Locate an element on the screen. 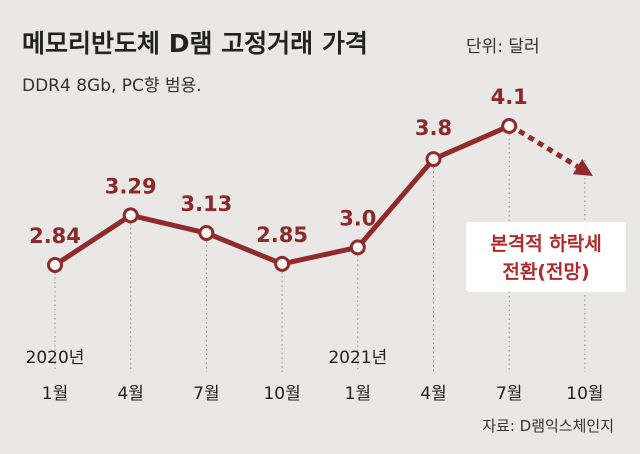 This screenshot has height=454, width=640. value-label: 3.29 is located at coordinates (131, 186).